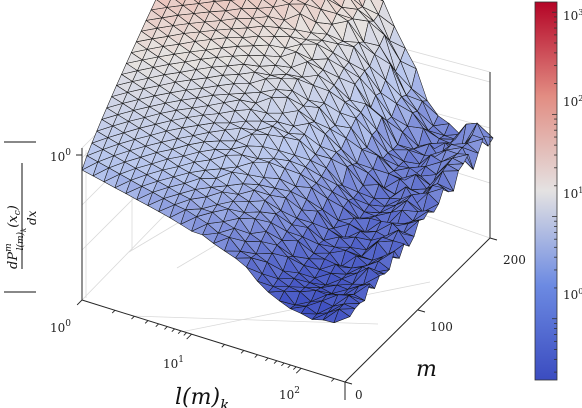  I want to click on colorbar-tick-label-2: 102, so click(572, 101).